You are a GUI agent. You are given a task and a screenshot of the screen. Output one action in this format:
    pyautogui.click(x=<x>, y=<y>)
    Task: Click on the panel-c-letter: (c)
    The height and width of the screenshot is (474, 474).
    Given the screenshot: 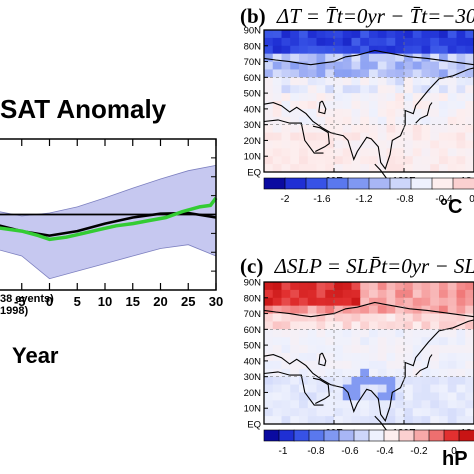 What is the action you would take?
    pyautogui.click(x=252, y=266)
    